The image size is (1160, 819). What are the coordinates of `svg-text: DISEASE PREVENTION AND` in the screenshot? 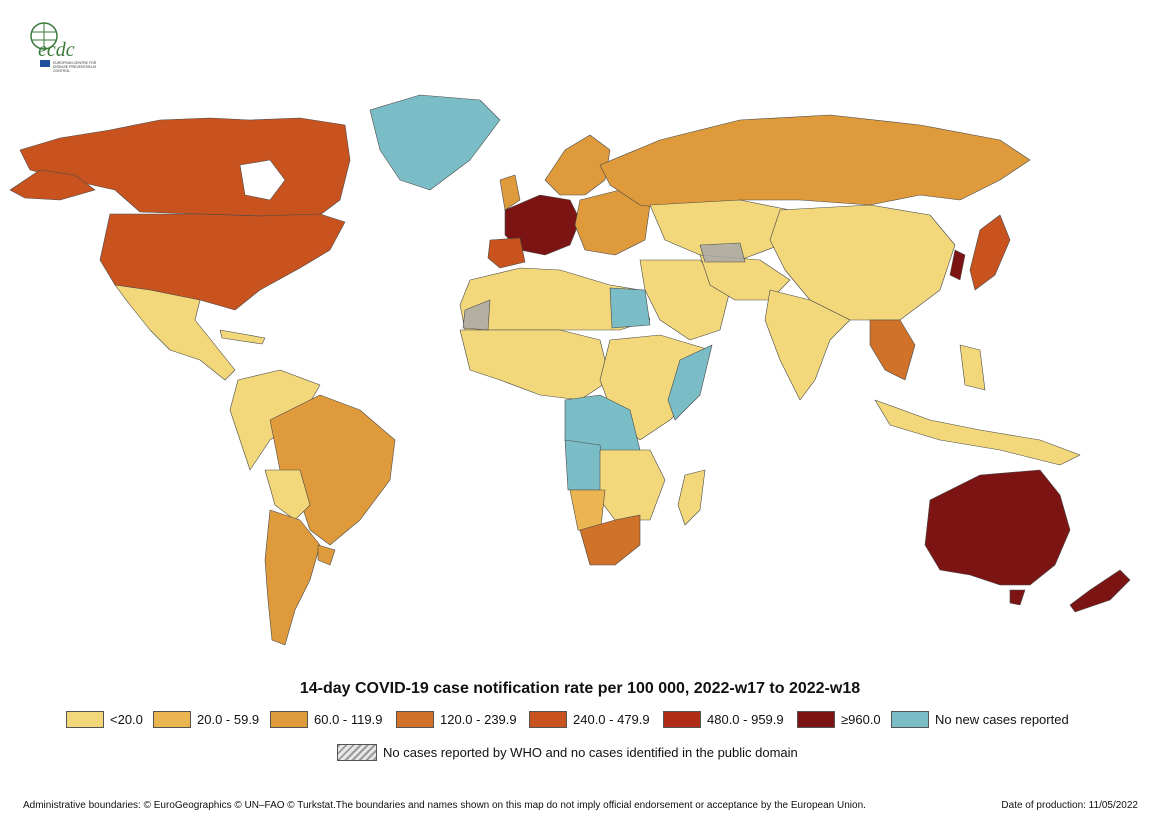 It's located at (74, 67).